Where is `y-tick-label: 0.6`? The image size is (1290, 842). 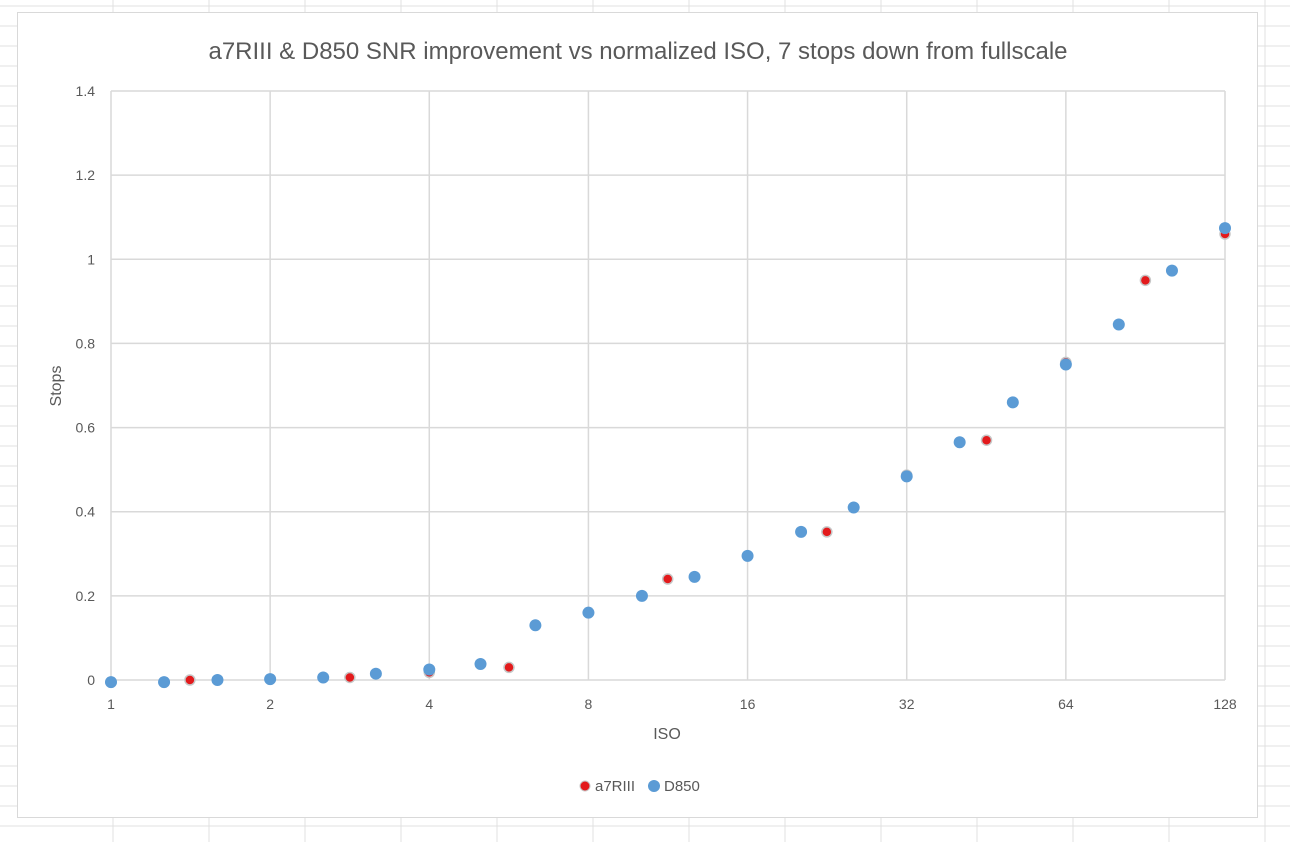 y-tick-label: 0.6 is located at coordinates (86, 428).